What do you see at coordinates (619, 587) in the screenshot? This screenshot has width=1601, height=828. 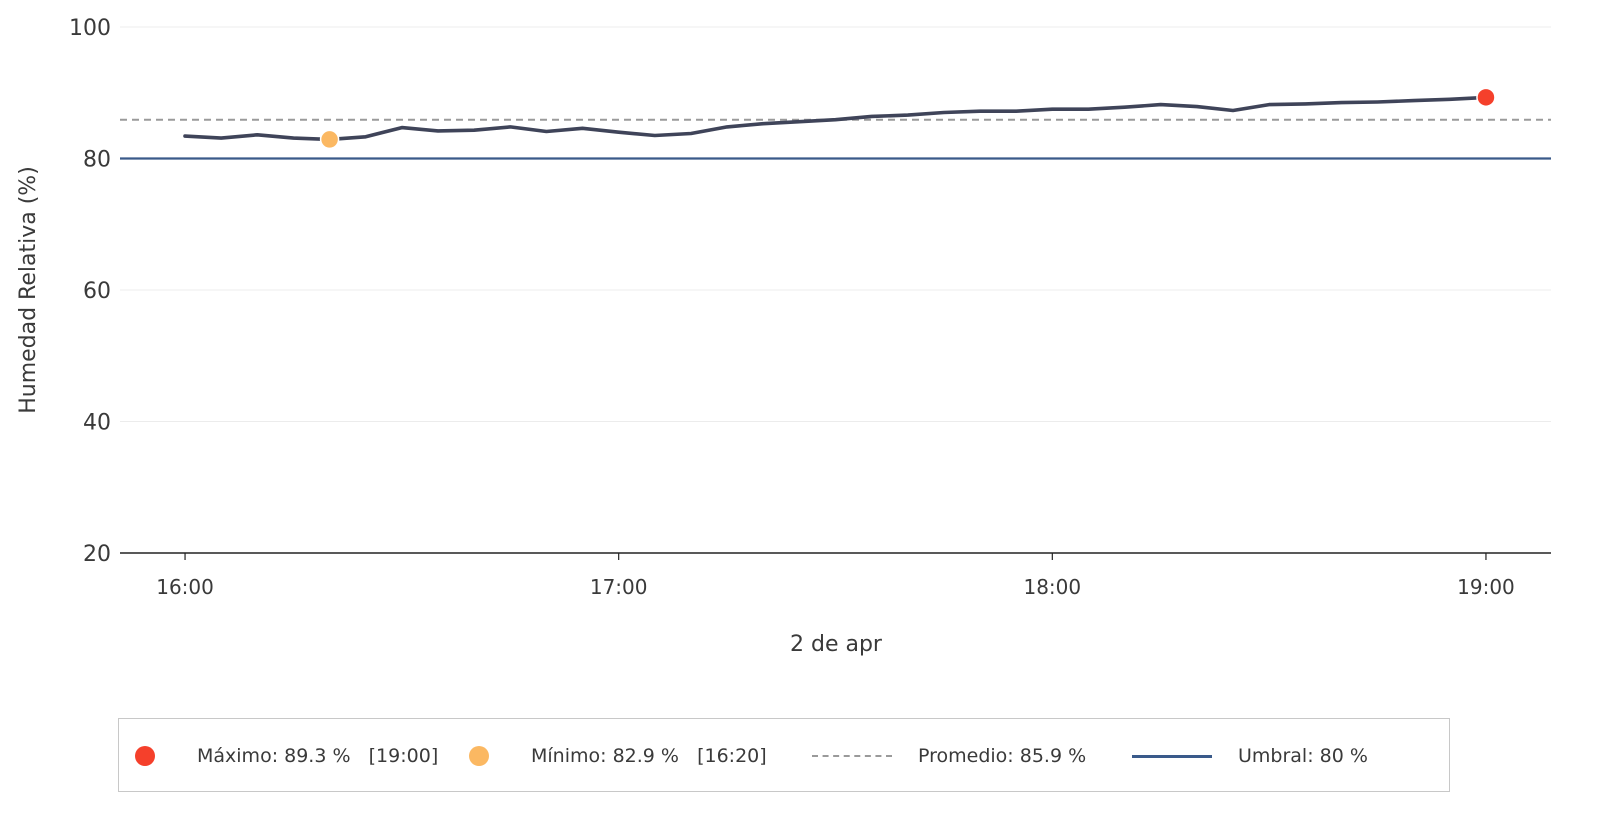 I see `x-tick-label-17:00: 17:00` at bounding box center [619, 587].